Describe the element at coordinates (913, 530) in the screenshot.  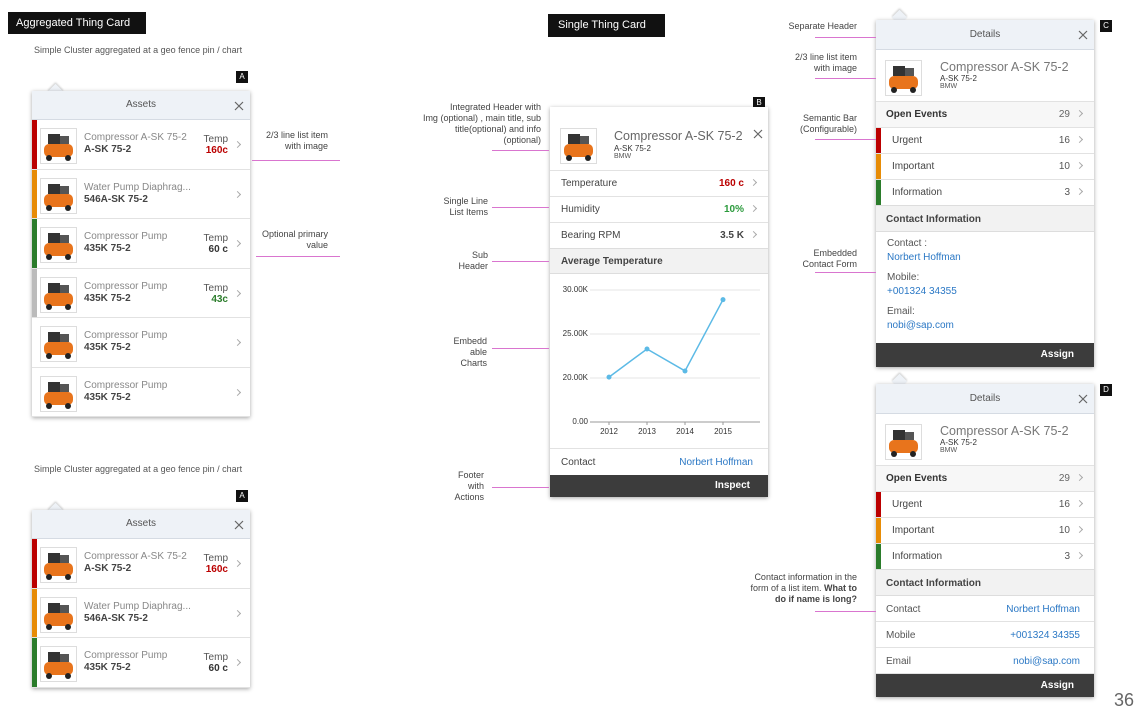
I see `item-label: Important` at that location.